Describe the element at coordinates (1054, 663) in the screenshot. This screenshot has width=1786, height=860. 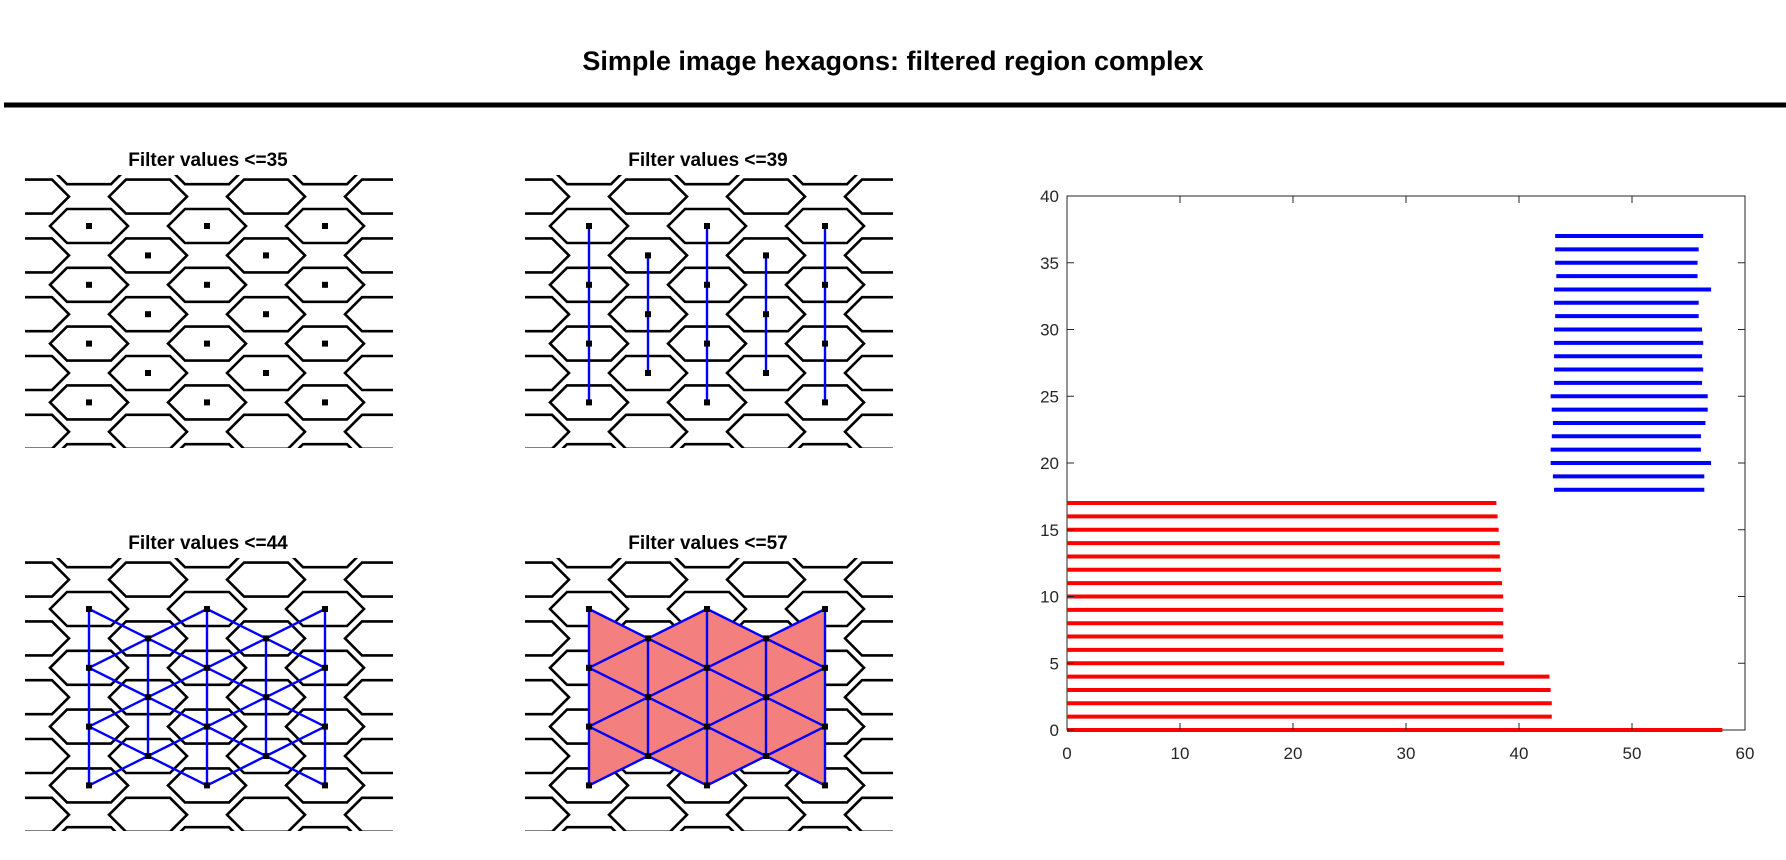
I see `y-tick-label: 5` at that location.